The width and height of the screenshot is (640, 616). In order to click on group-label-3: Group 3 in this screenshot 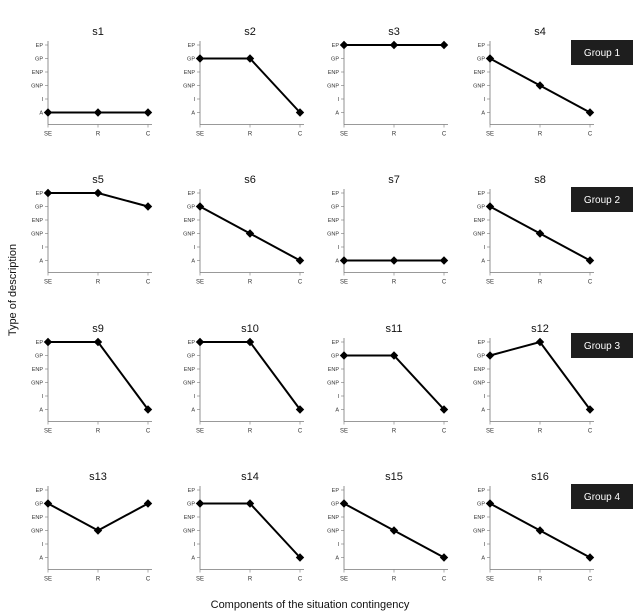, I will do `click(602, 345)`.